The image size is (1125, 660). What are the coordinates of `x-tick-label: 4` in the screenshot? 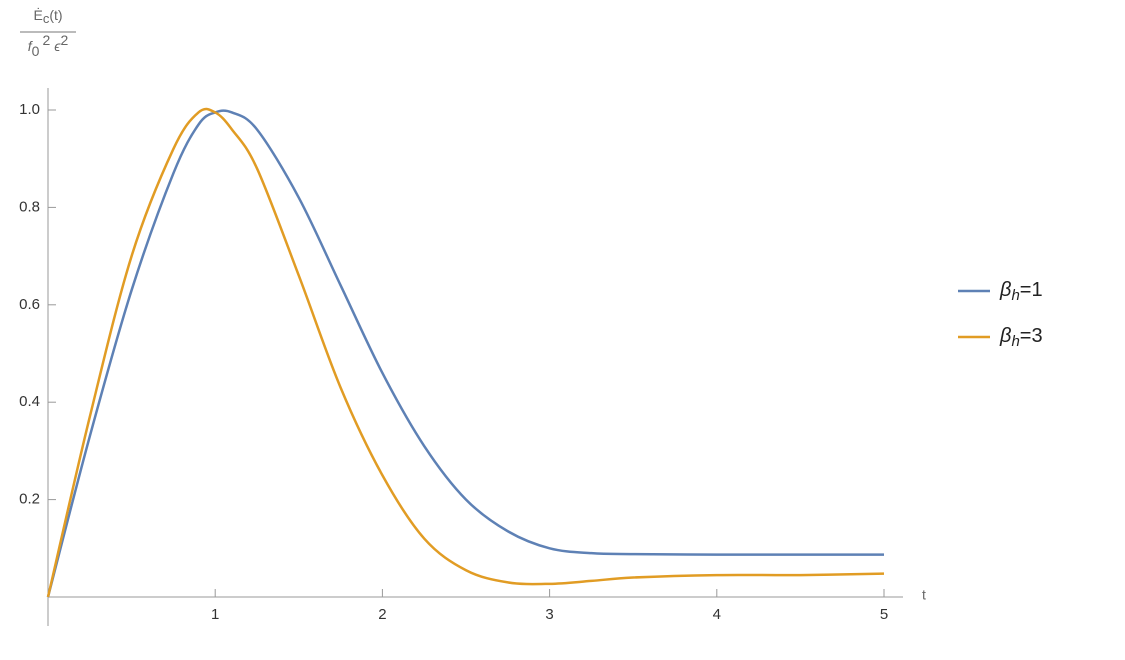 It's located at (717, 614).